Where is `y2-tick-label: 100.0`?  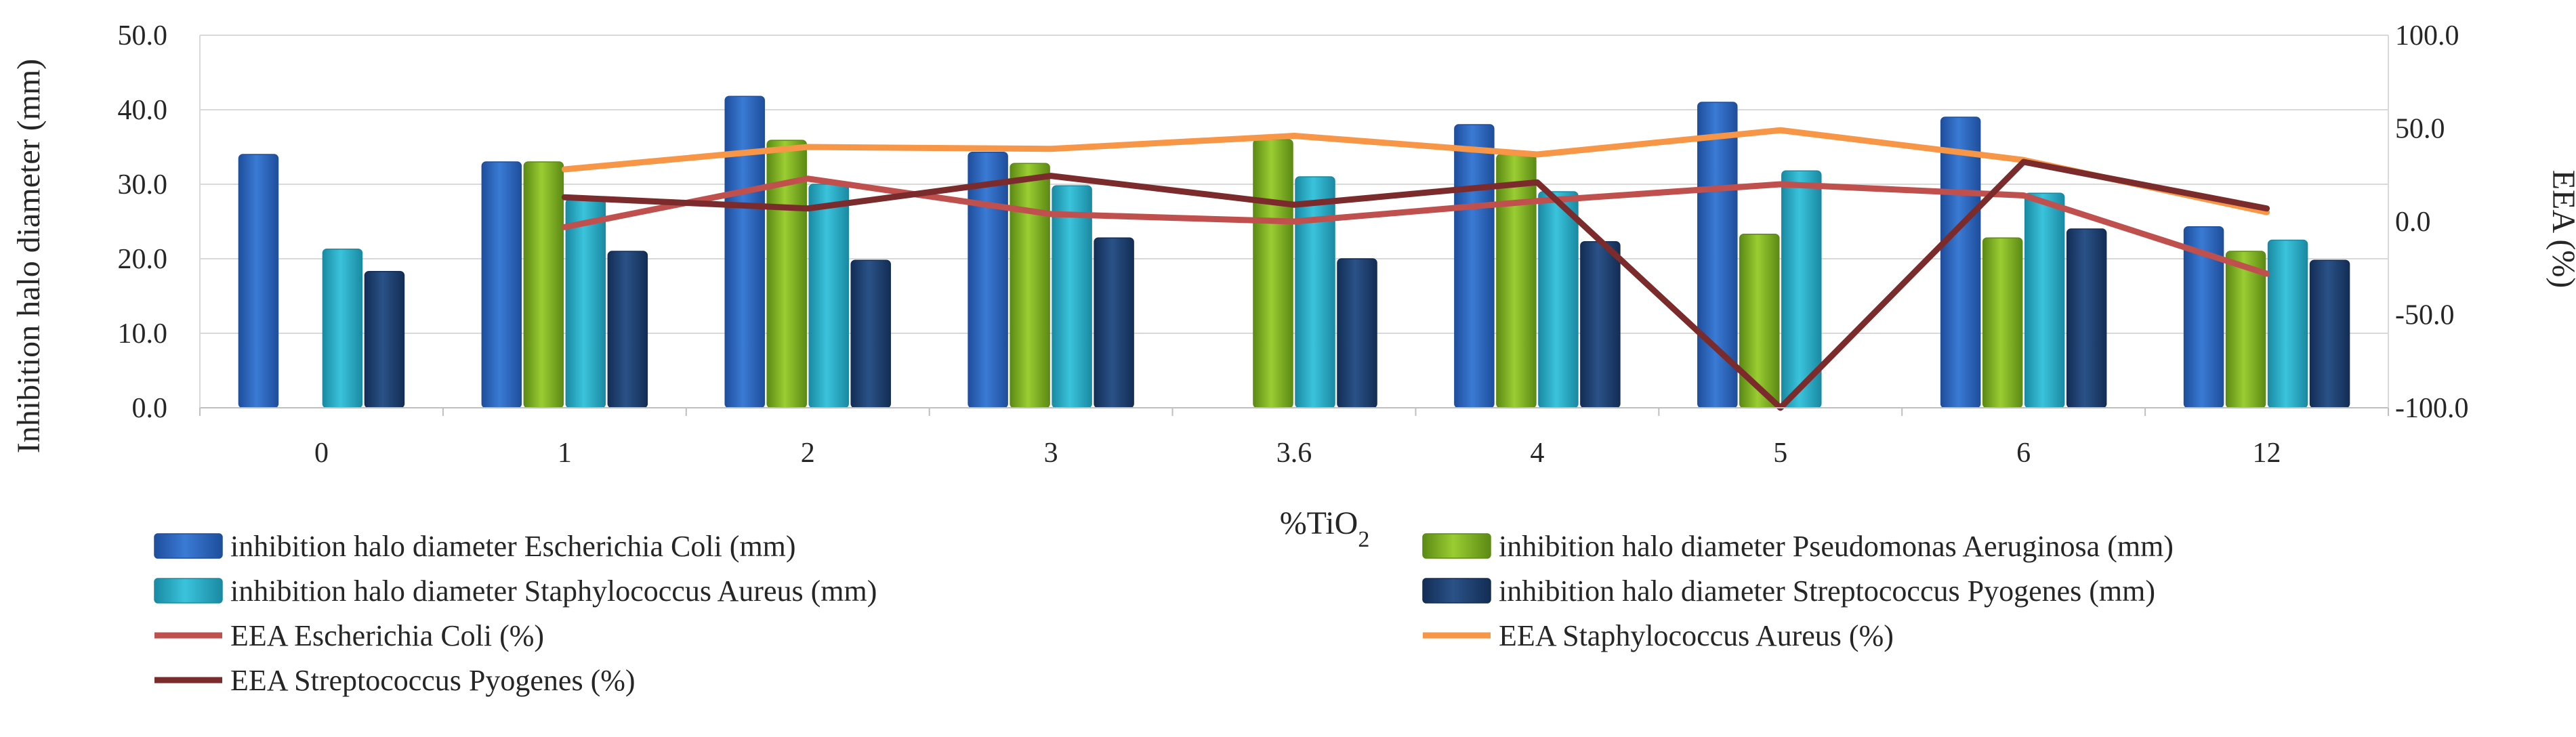
y2-tick-label: 100.0 is located at coordinates (2427, 35).